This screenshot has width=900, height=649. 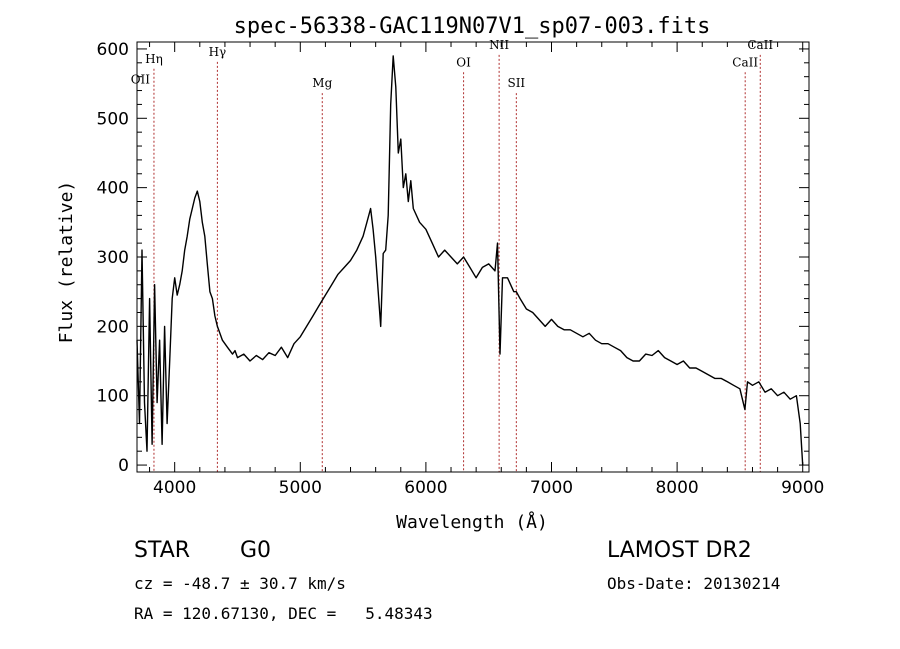 I want to click on annotation-label: Hγ, so click(x=218, y=52).